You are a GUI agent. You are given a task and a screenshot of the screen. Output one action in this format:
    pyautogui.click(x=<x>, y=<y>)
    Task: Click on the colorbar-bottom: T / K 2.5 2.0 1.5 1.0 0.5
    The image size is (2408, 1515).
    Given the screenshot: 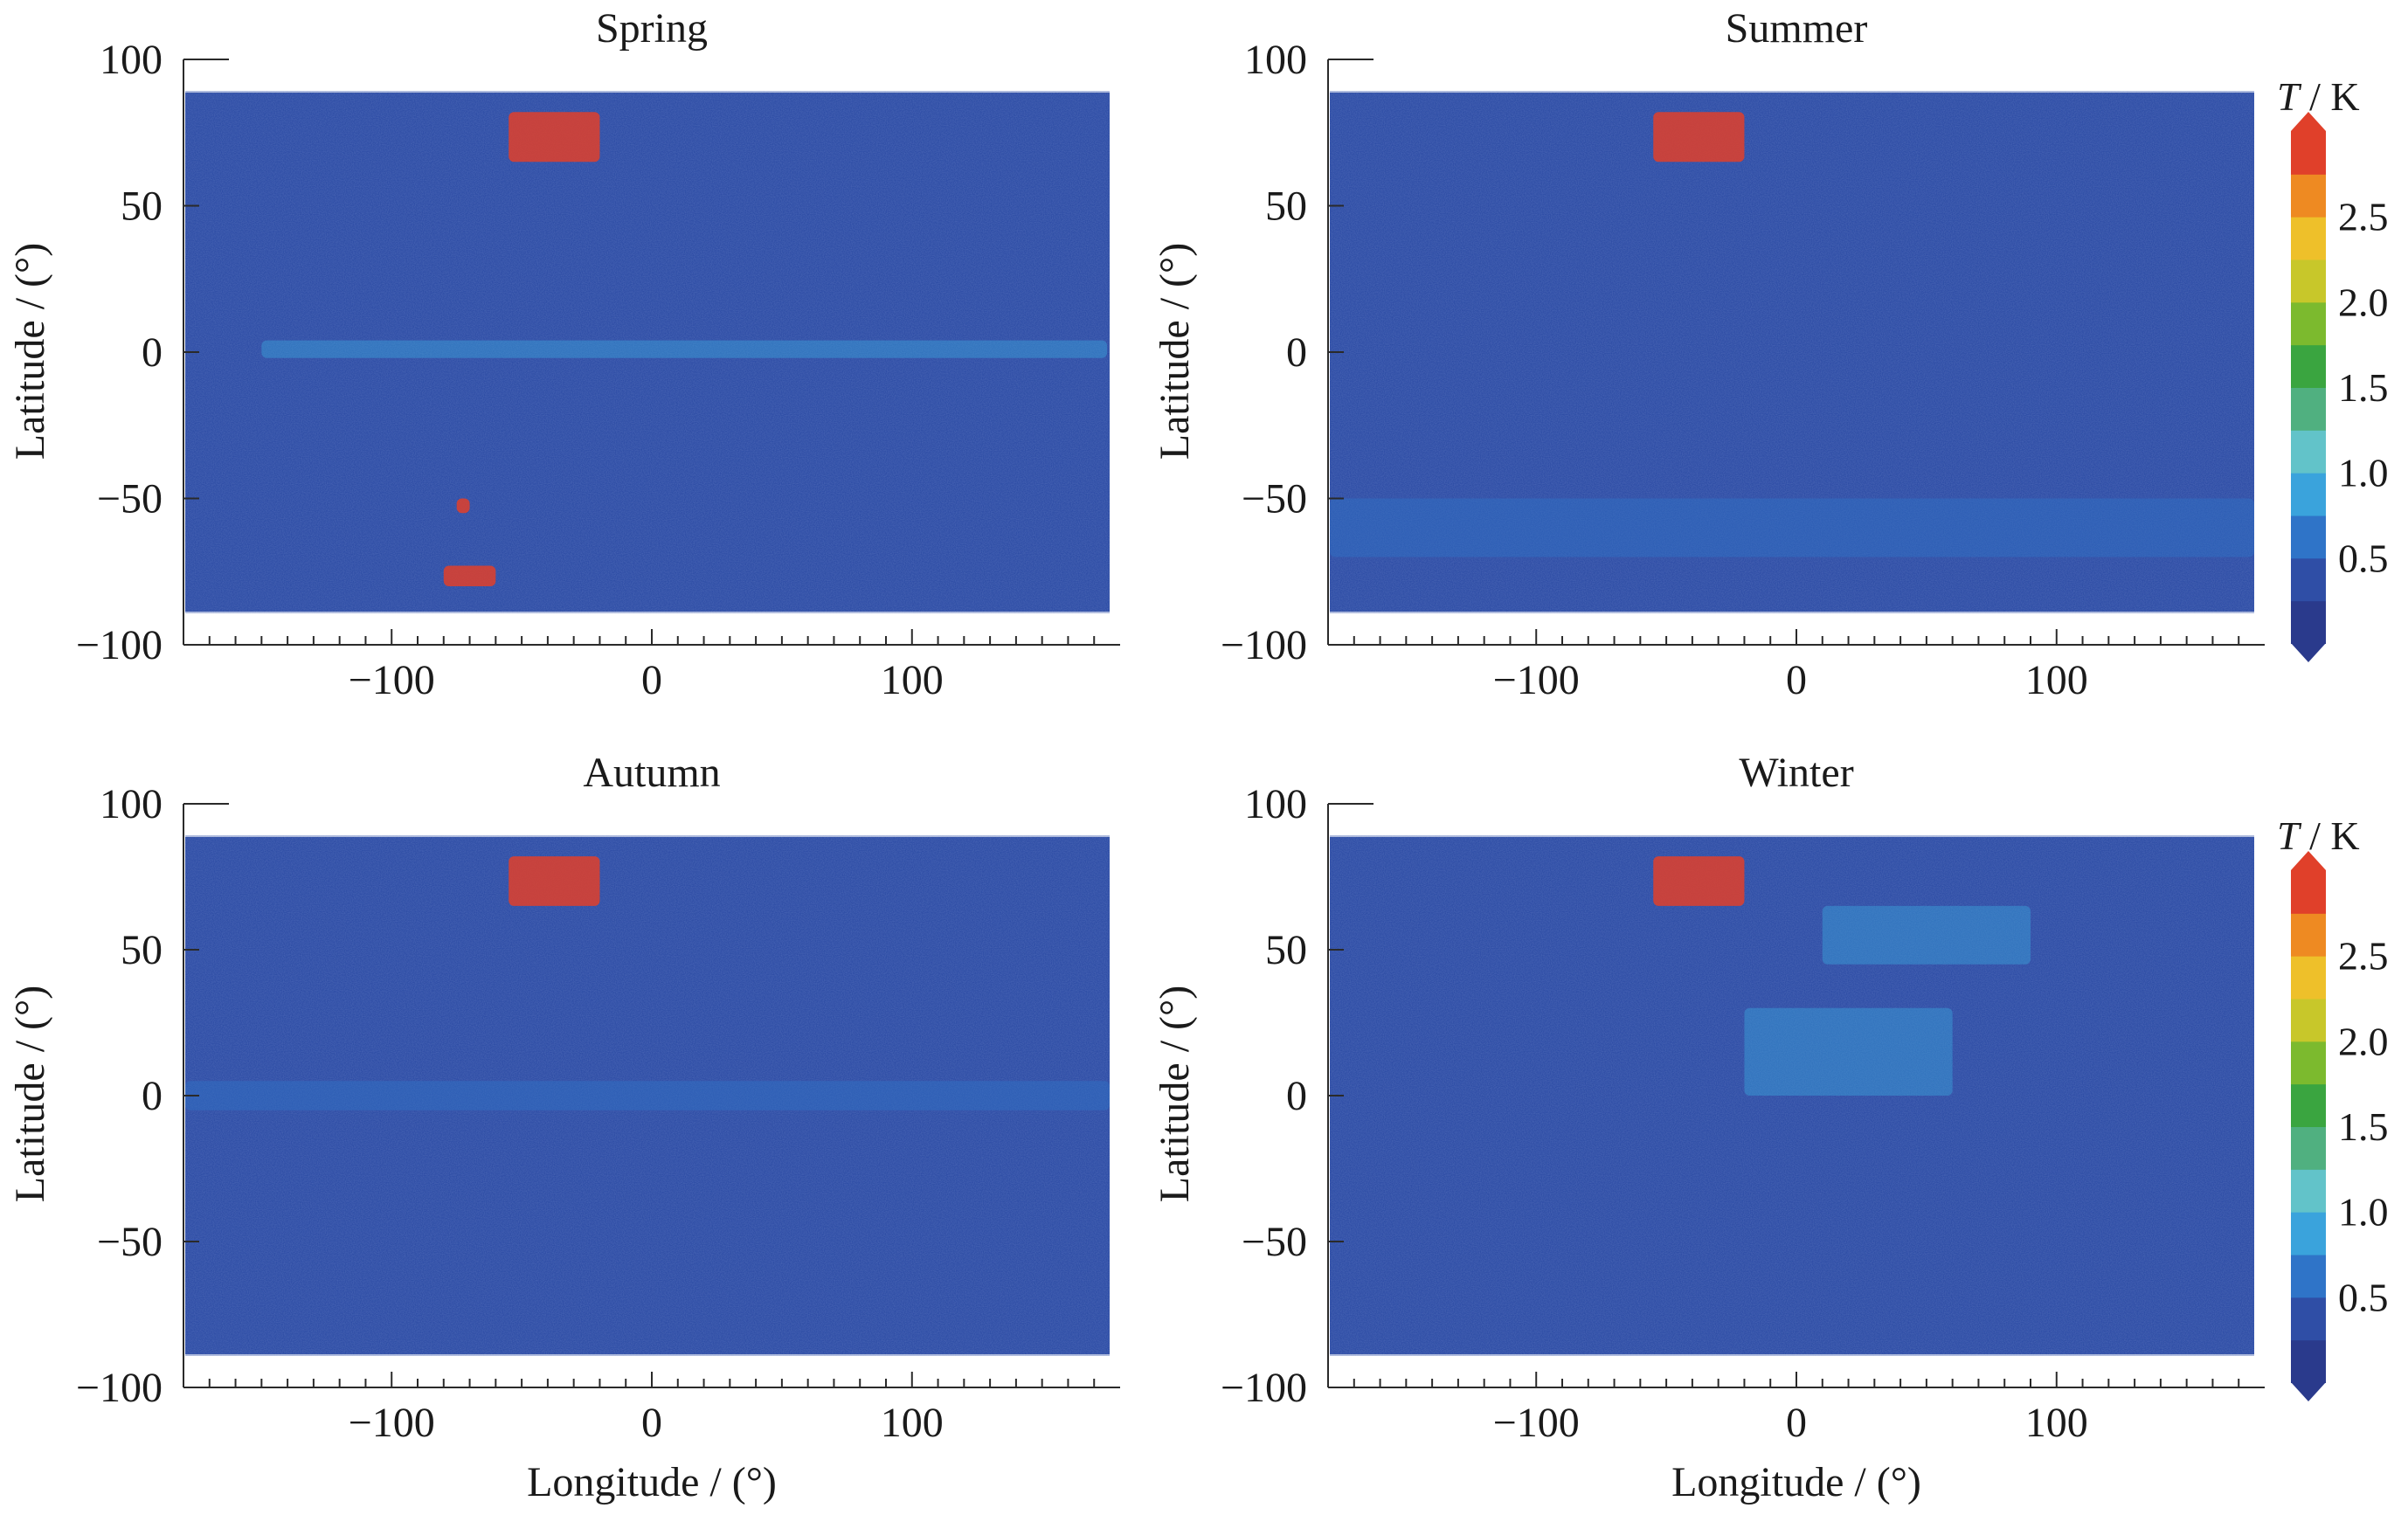 What is the action you would take?
    pyautogui.click(x=2333, y=1107)
    